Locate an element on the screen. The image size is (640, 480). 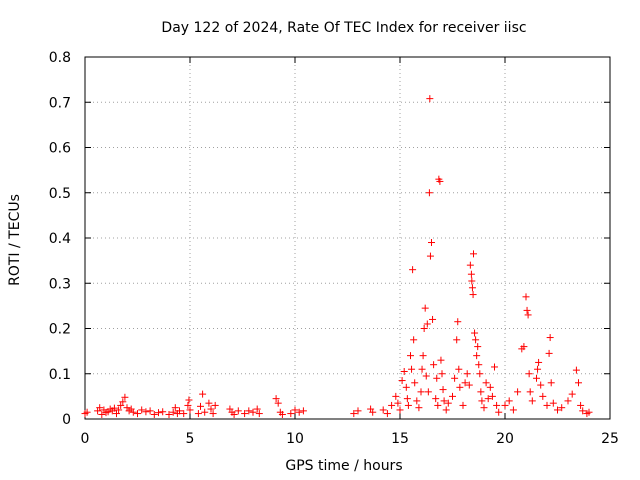
x-tick-label: 10 is located at coordinates (295, 439).